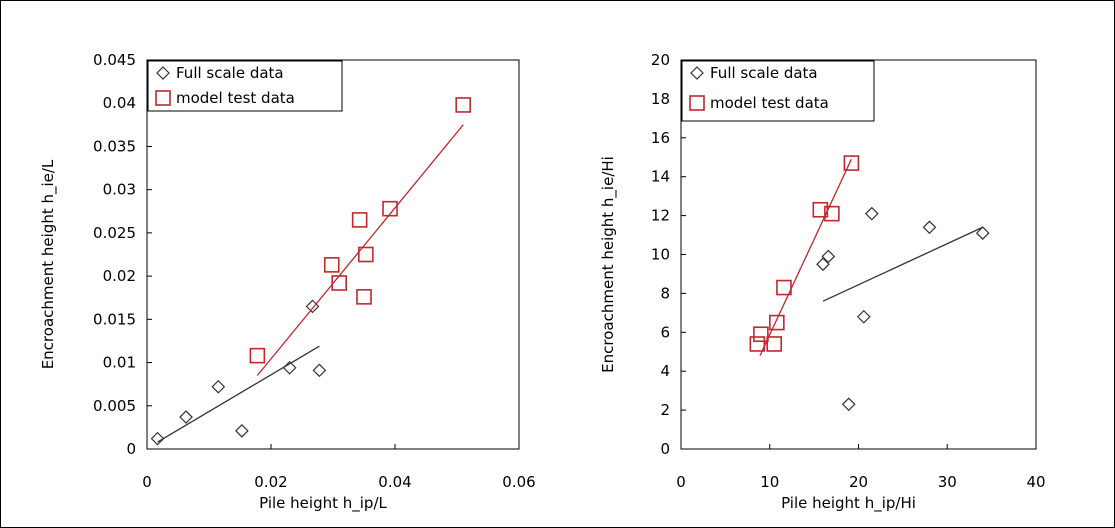 The image size is (1115, 528). Describe the element at coordinates (660, 138) in the screenshot. I see `y-tick-label: 16` at that location.